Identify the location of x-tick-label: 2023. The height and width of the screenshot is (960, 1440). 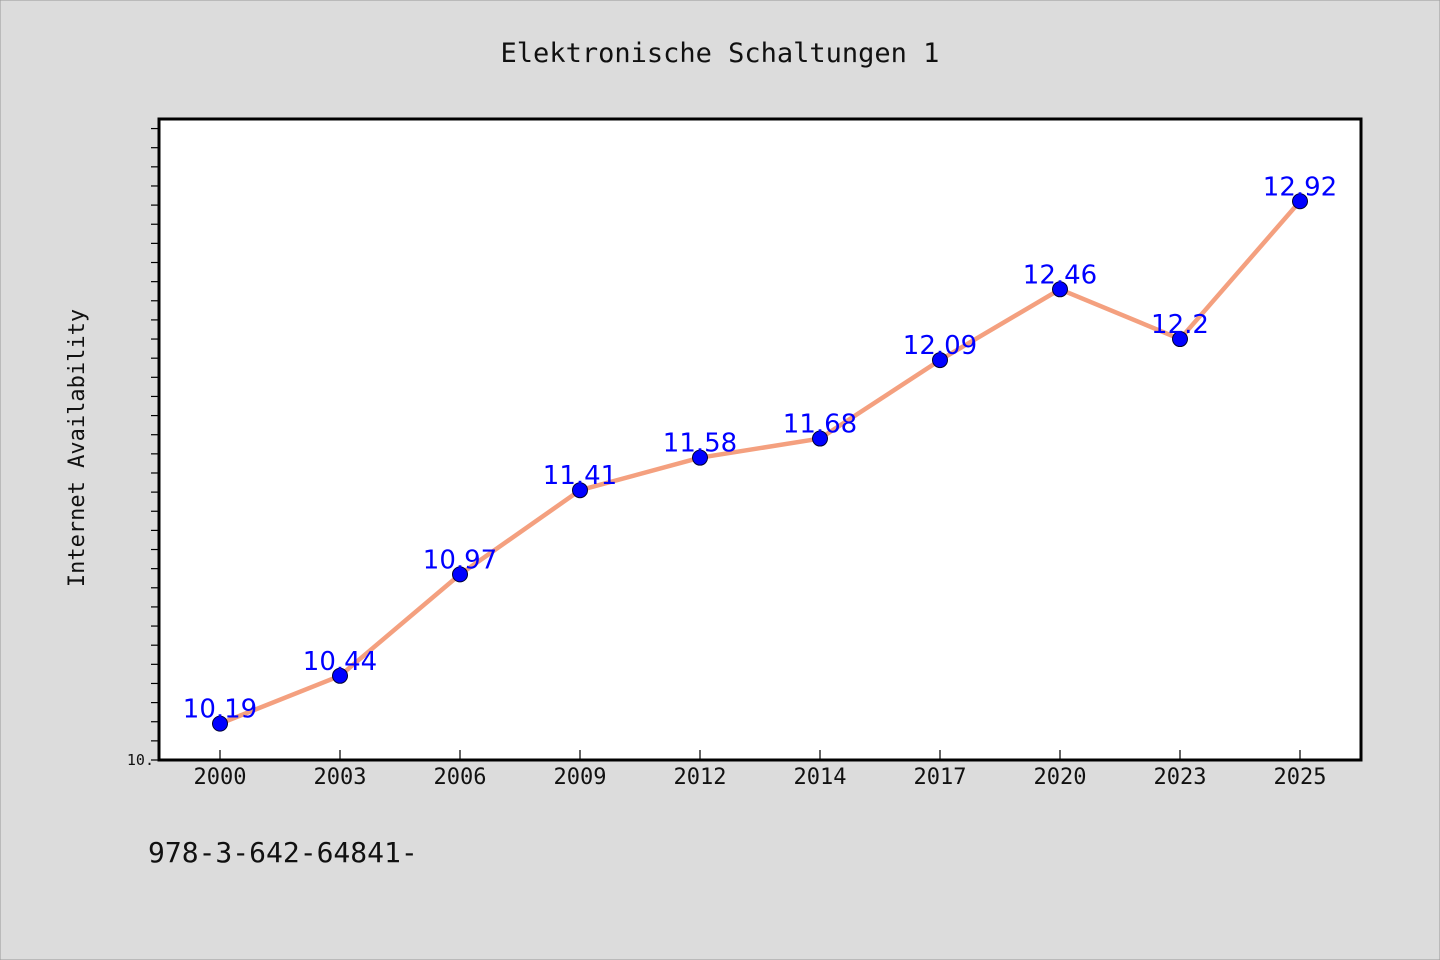
(1180, 777).